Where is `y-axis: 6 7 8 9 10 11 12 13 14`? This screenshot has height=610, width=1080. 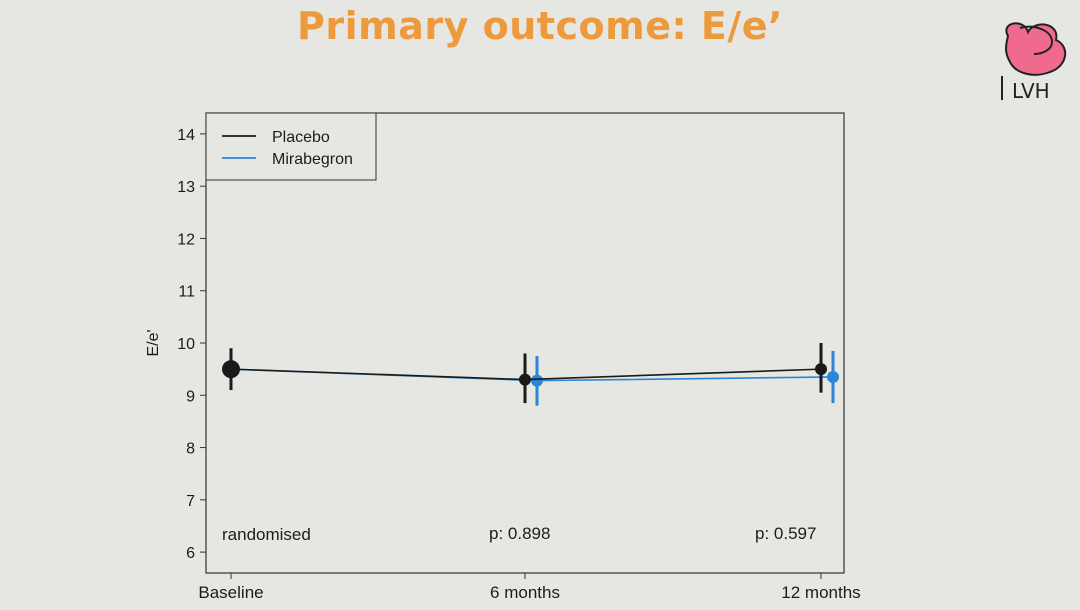
y-axis: 6 7 8 9 10 11 12 13 14 is located at coordinates (191, 344).